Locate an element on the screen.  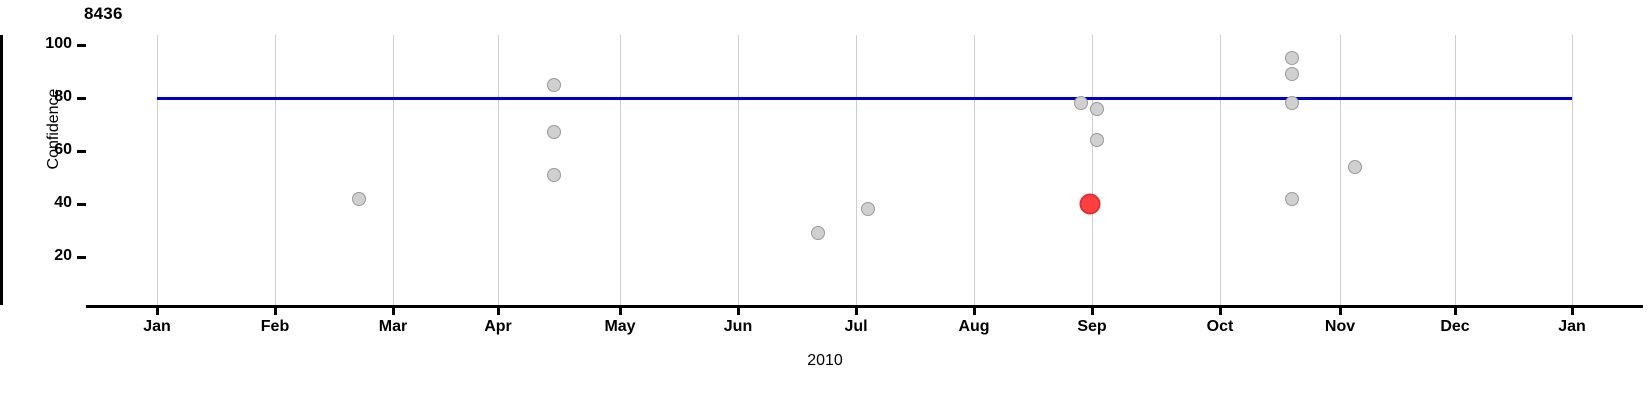
threshold-reference-line is located at coordinates (864, 98).